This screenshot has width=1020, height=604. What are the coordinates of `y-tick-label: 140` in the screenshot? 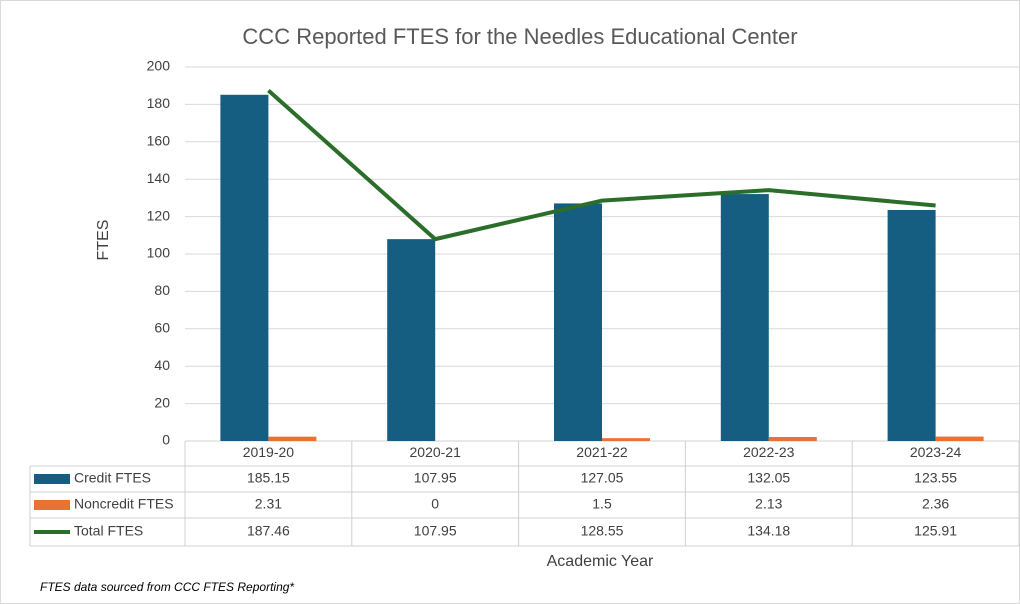 It's located at (159, 178).